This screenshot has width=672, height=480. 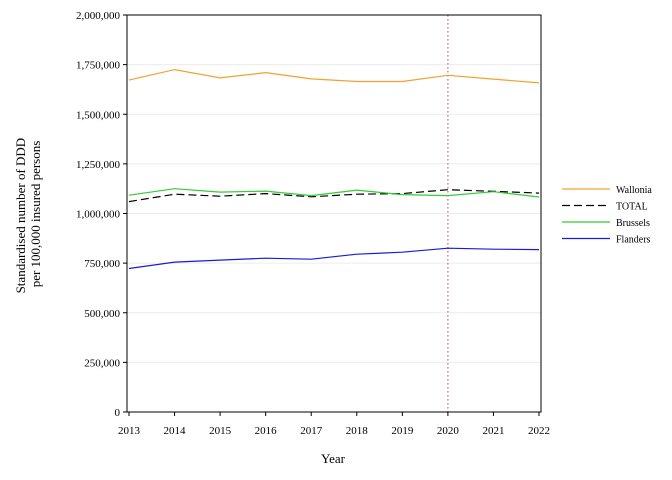 I want to click on y-tick-label: 500,000, so click(x=102, y=314).